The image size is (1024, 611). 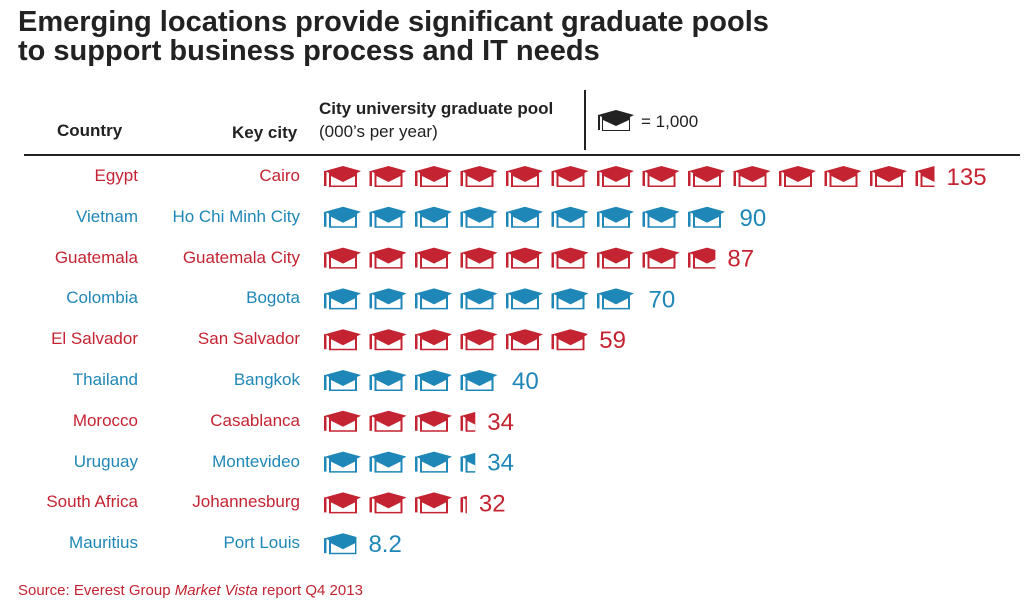 I want to click on city-label: Port Louis, so click(x=261, y=543).